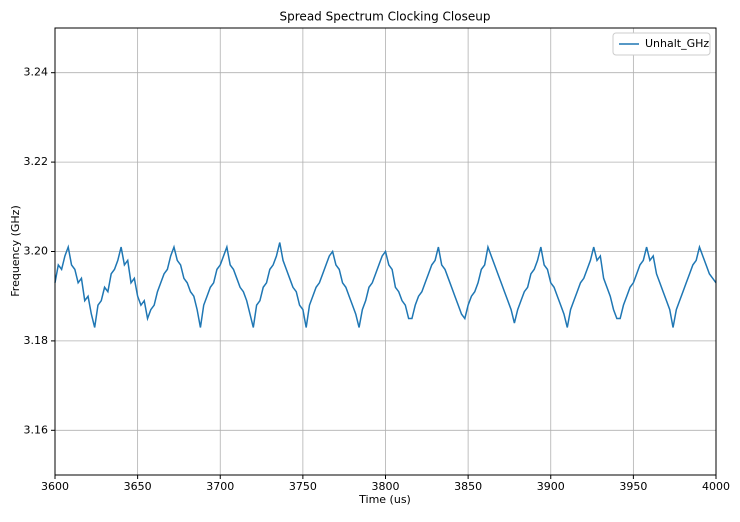  Describe the element at coordinates (385, 17) in the screenshot. I see `chart-title: Spread Spectrum Clocking Closeup` at that location.